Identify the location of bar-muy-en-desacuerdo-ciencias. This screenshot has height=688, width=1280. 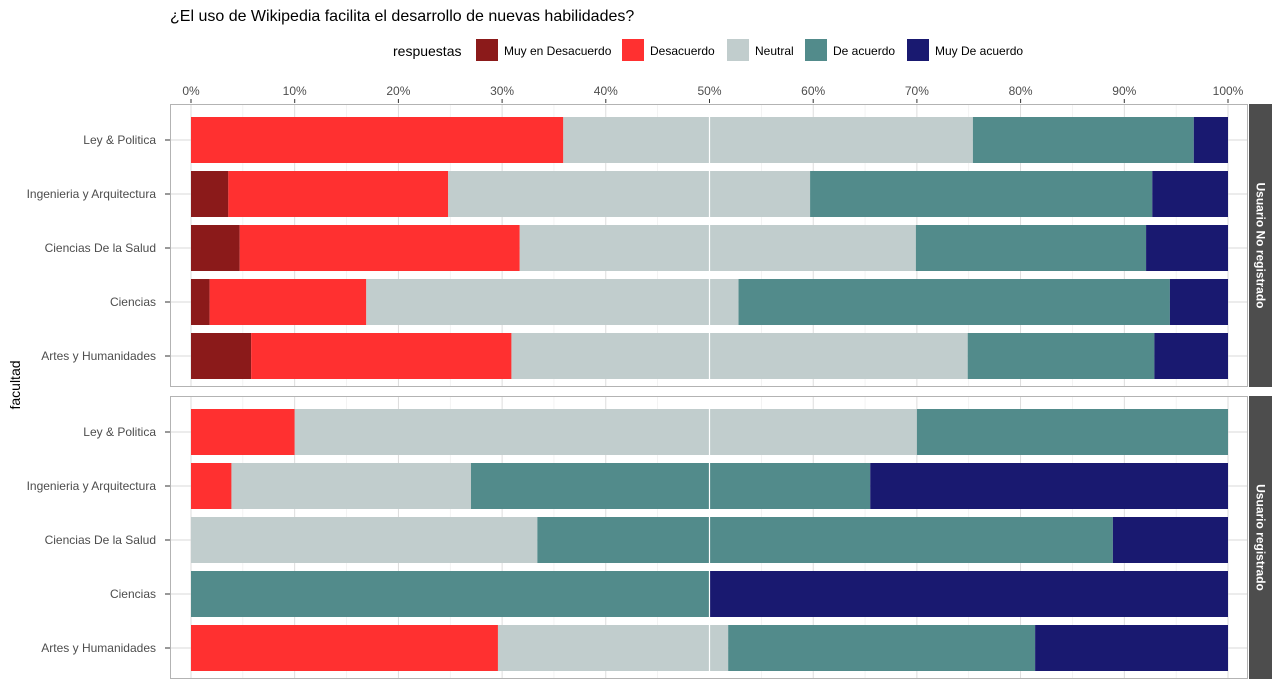
(200, 302).